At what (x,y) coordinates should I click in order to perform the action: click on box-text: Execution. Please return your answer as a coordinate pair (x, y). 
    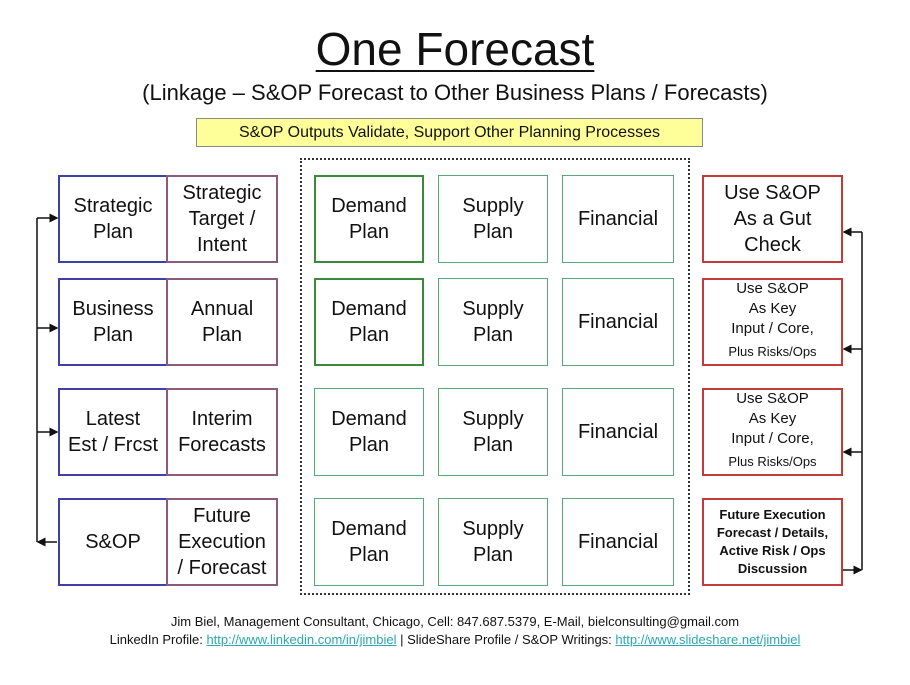
    Looking at the image, I should click on (222, 542).